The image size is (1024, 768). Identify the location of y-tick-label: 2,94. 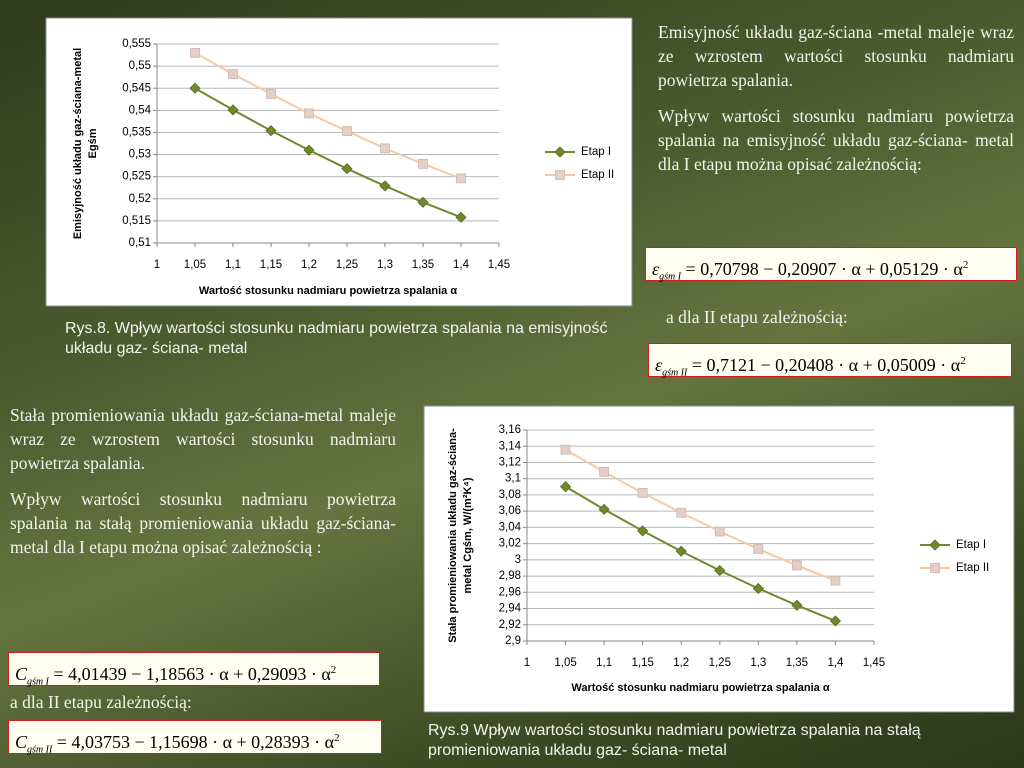
(510, 609).